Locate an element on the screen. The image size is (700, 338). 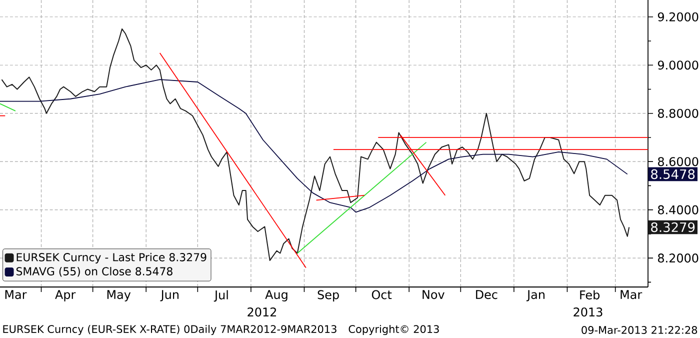
text: 09-Mar-2013 21:22:28 is located at coordinates (640, 330).